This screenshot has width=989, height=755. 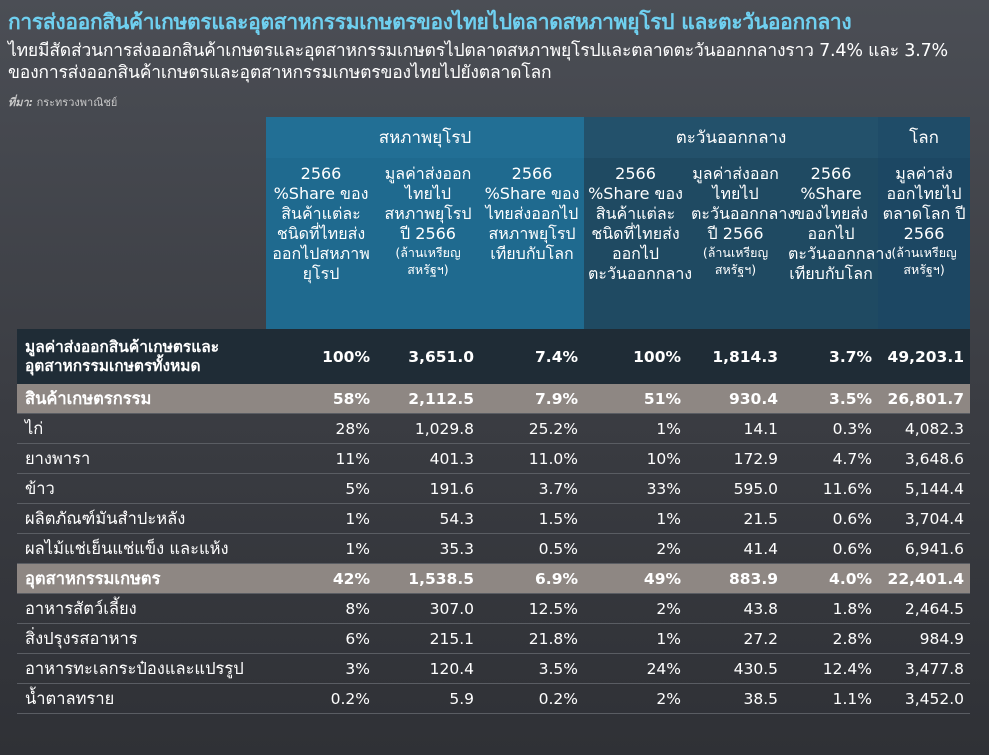 I want to click on row-label: น้ำตาลทราย, so click(x=141, y=698).